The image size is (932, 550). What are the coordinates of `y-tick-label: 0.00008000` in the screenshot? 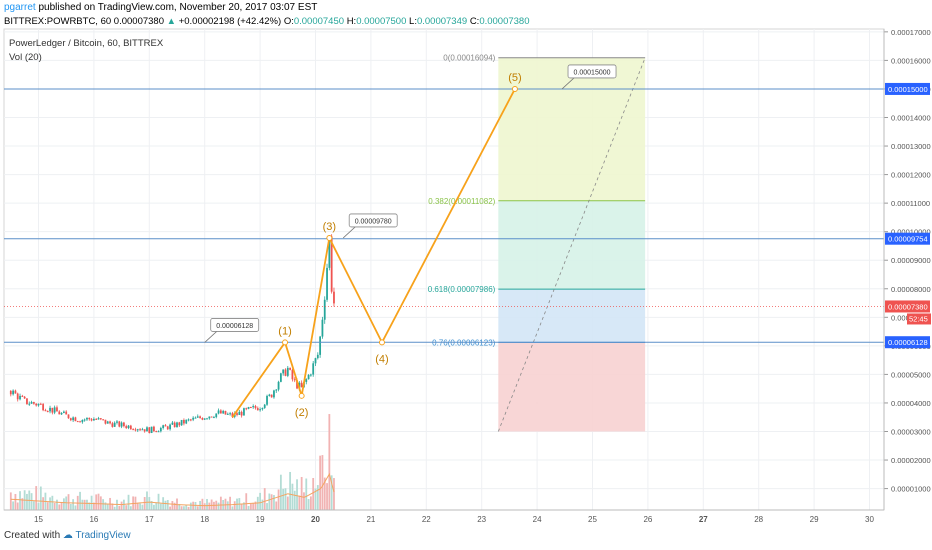 It's located at (911, 289).